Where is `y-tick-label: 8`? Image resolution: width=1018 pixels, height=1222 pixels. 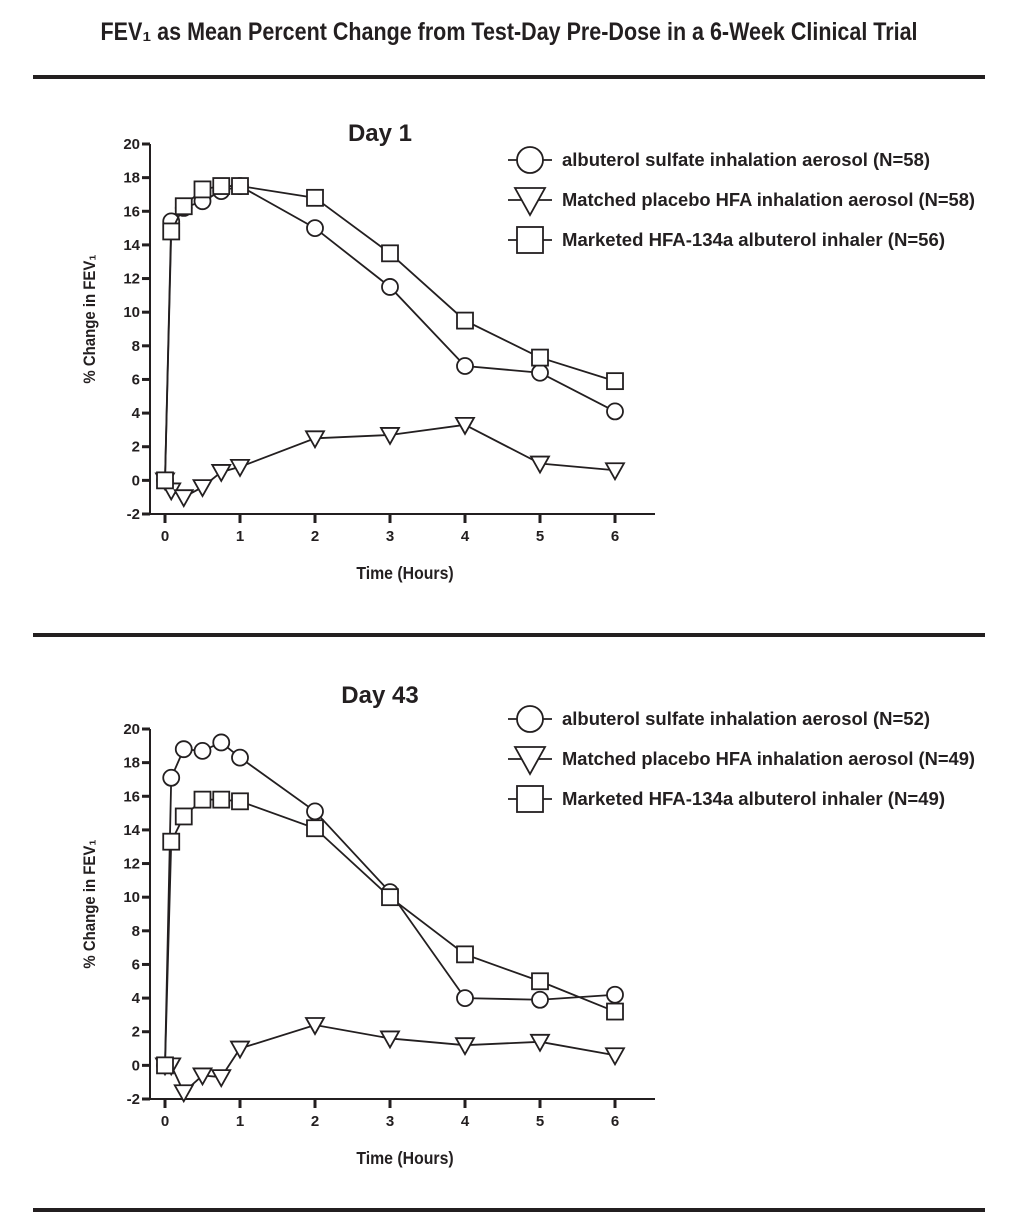 y-tick-label: 8 is located at coordinates (136, 346).